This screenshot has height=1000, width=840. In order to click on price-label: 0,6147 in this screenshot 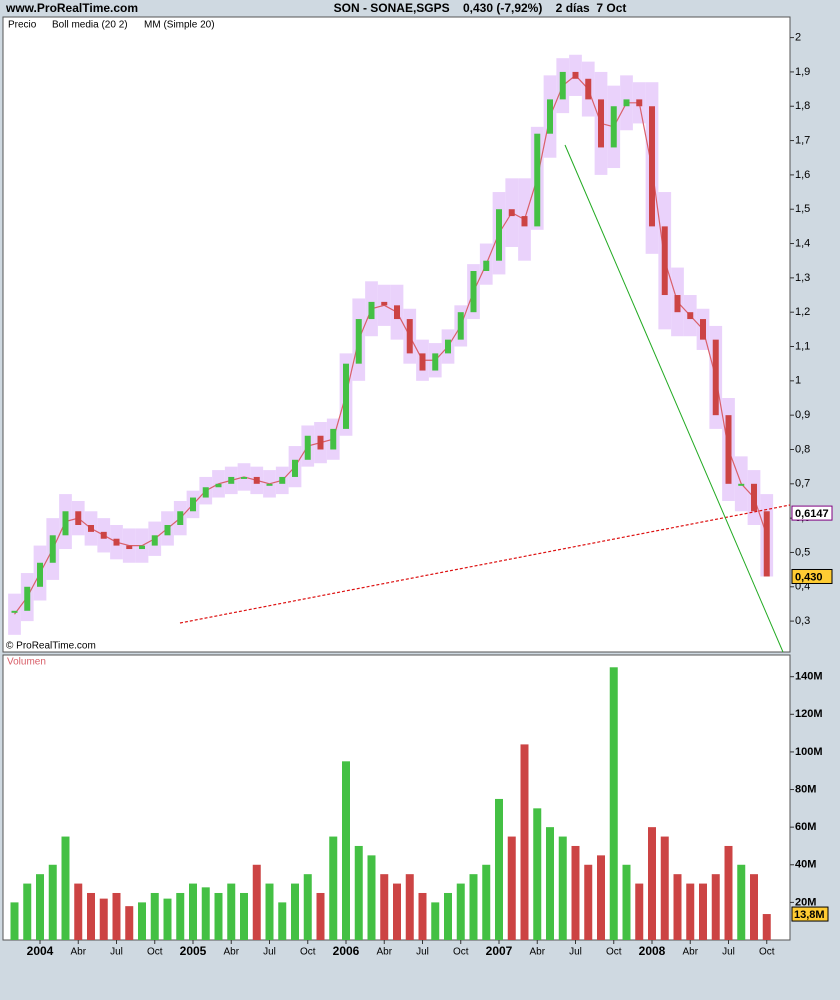, I will do `click(812, 514)`.